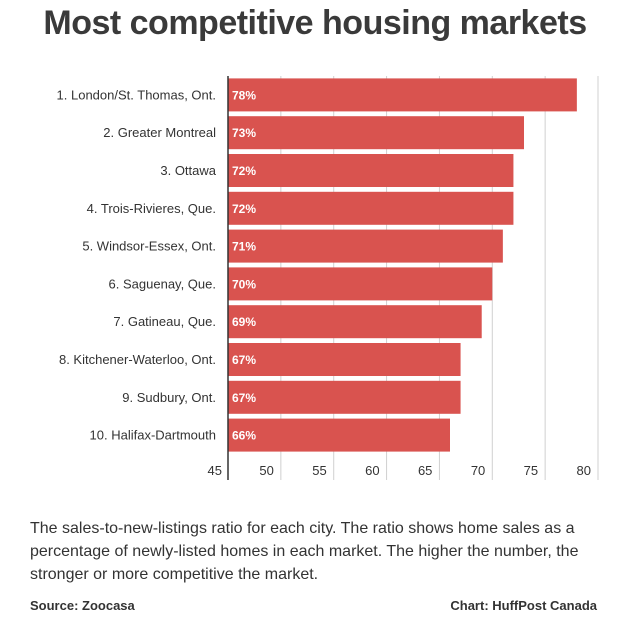 The width and height of the screenshot is (630, 633). I want to click on category-label: 5. Windsor-Essex, Ont., so click(149, 246).